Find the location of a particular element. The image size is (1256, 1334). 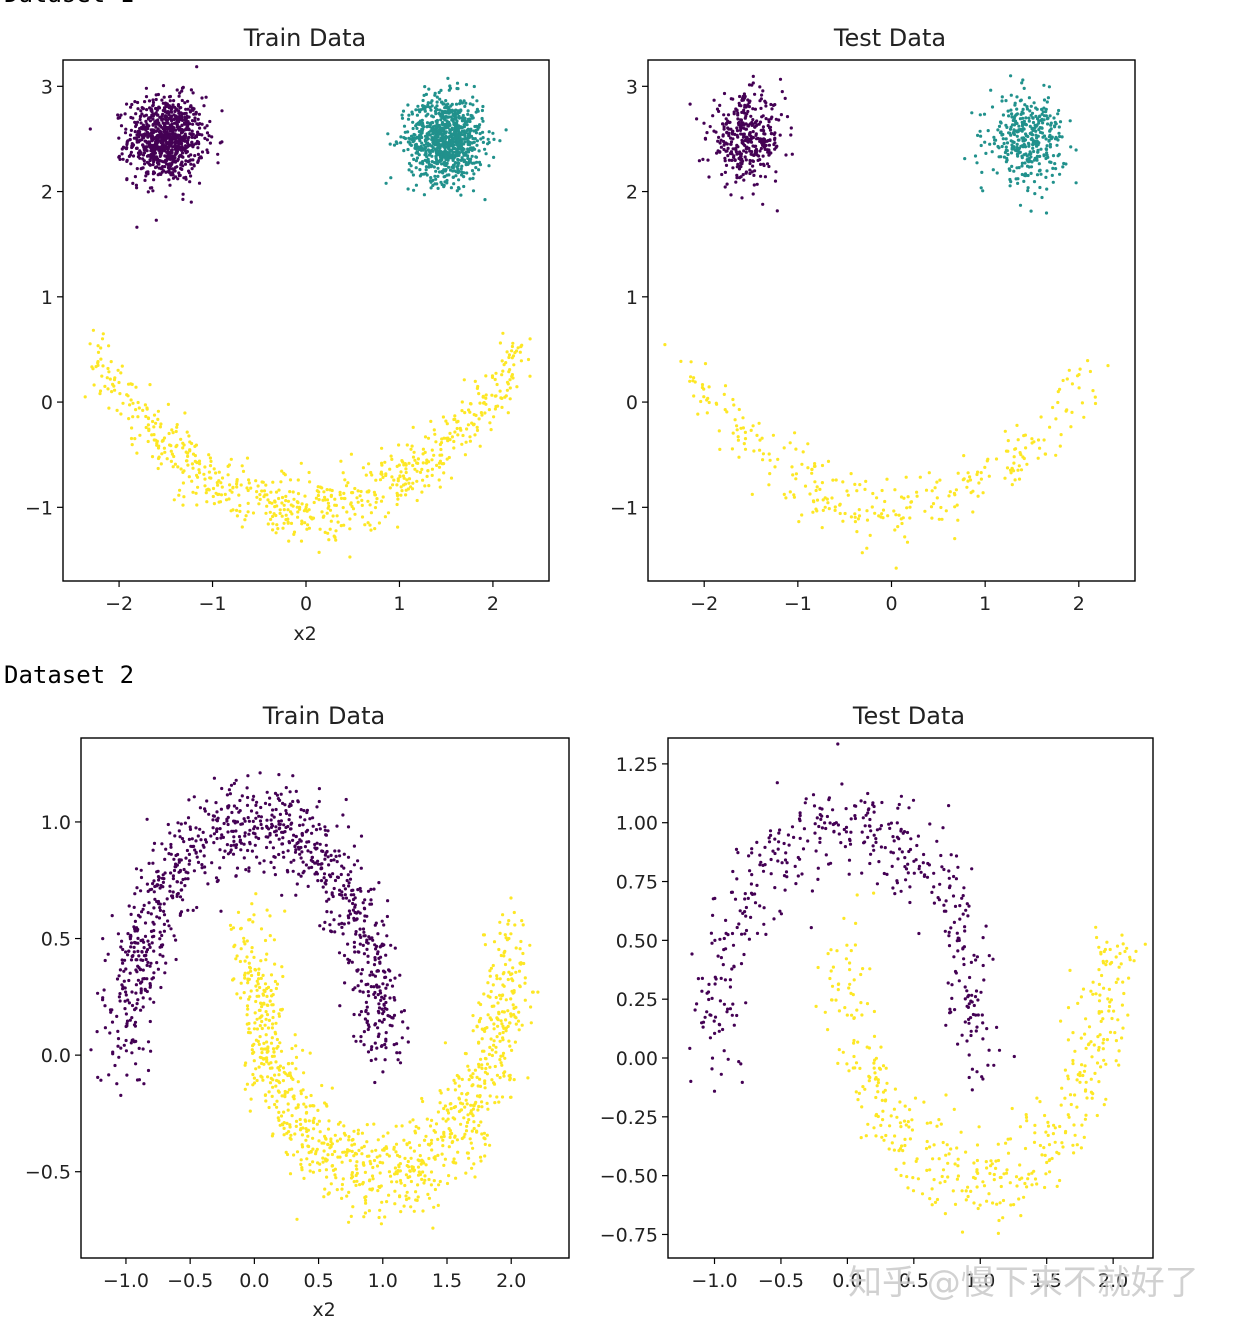

x-tick-label: −2 is located at coordinates (704, 604).